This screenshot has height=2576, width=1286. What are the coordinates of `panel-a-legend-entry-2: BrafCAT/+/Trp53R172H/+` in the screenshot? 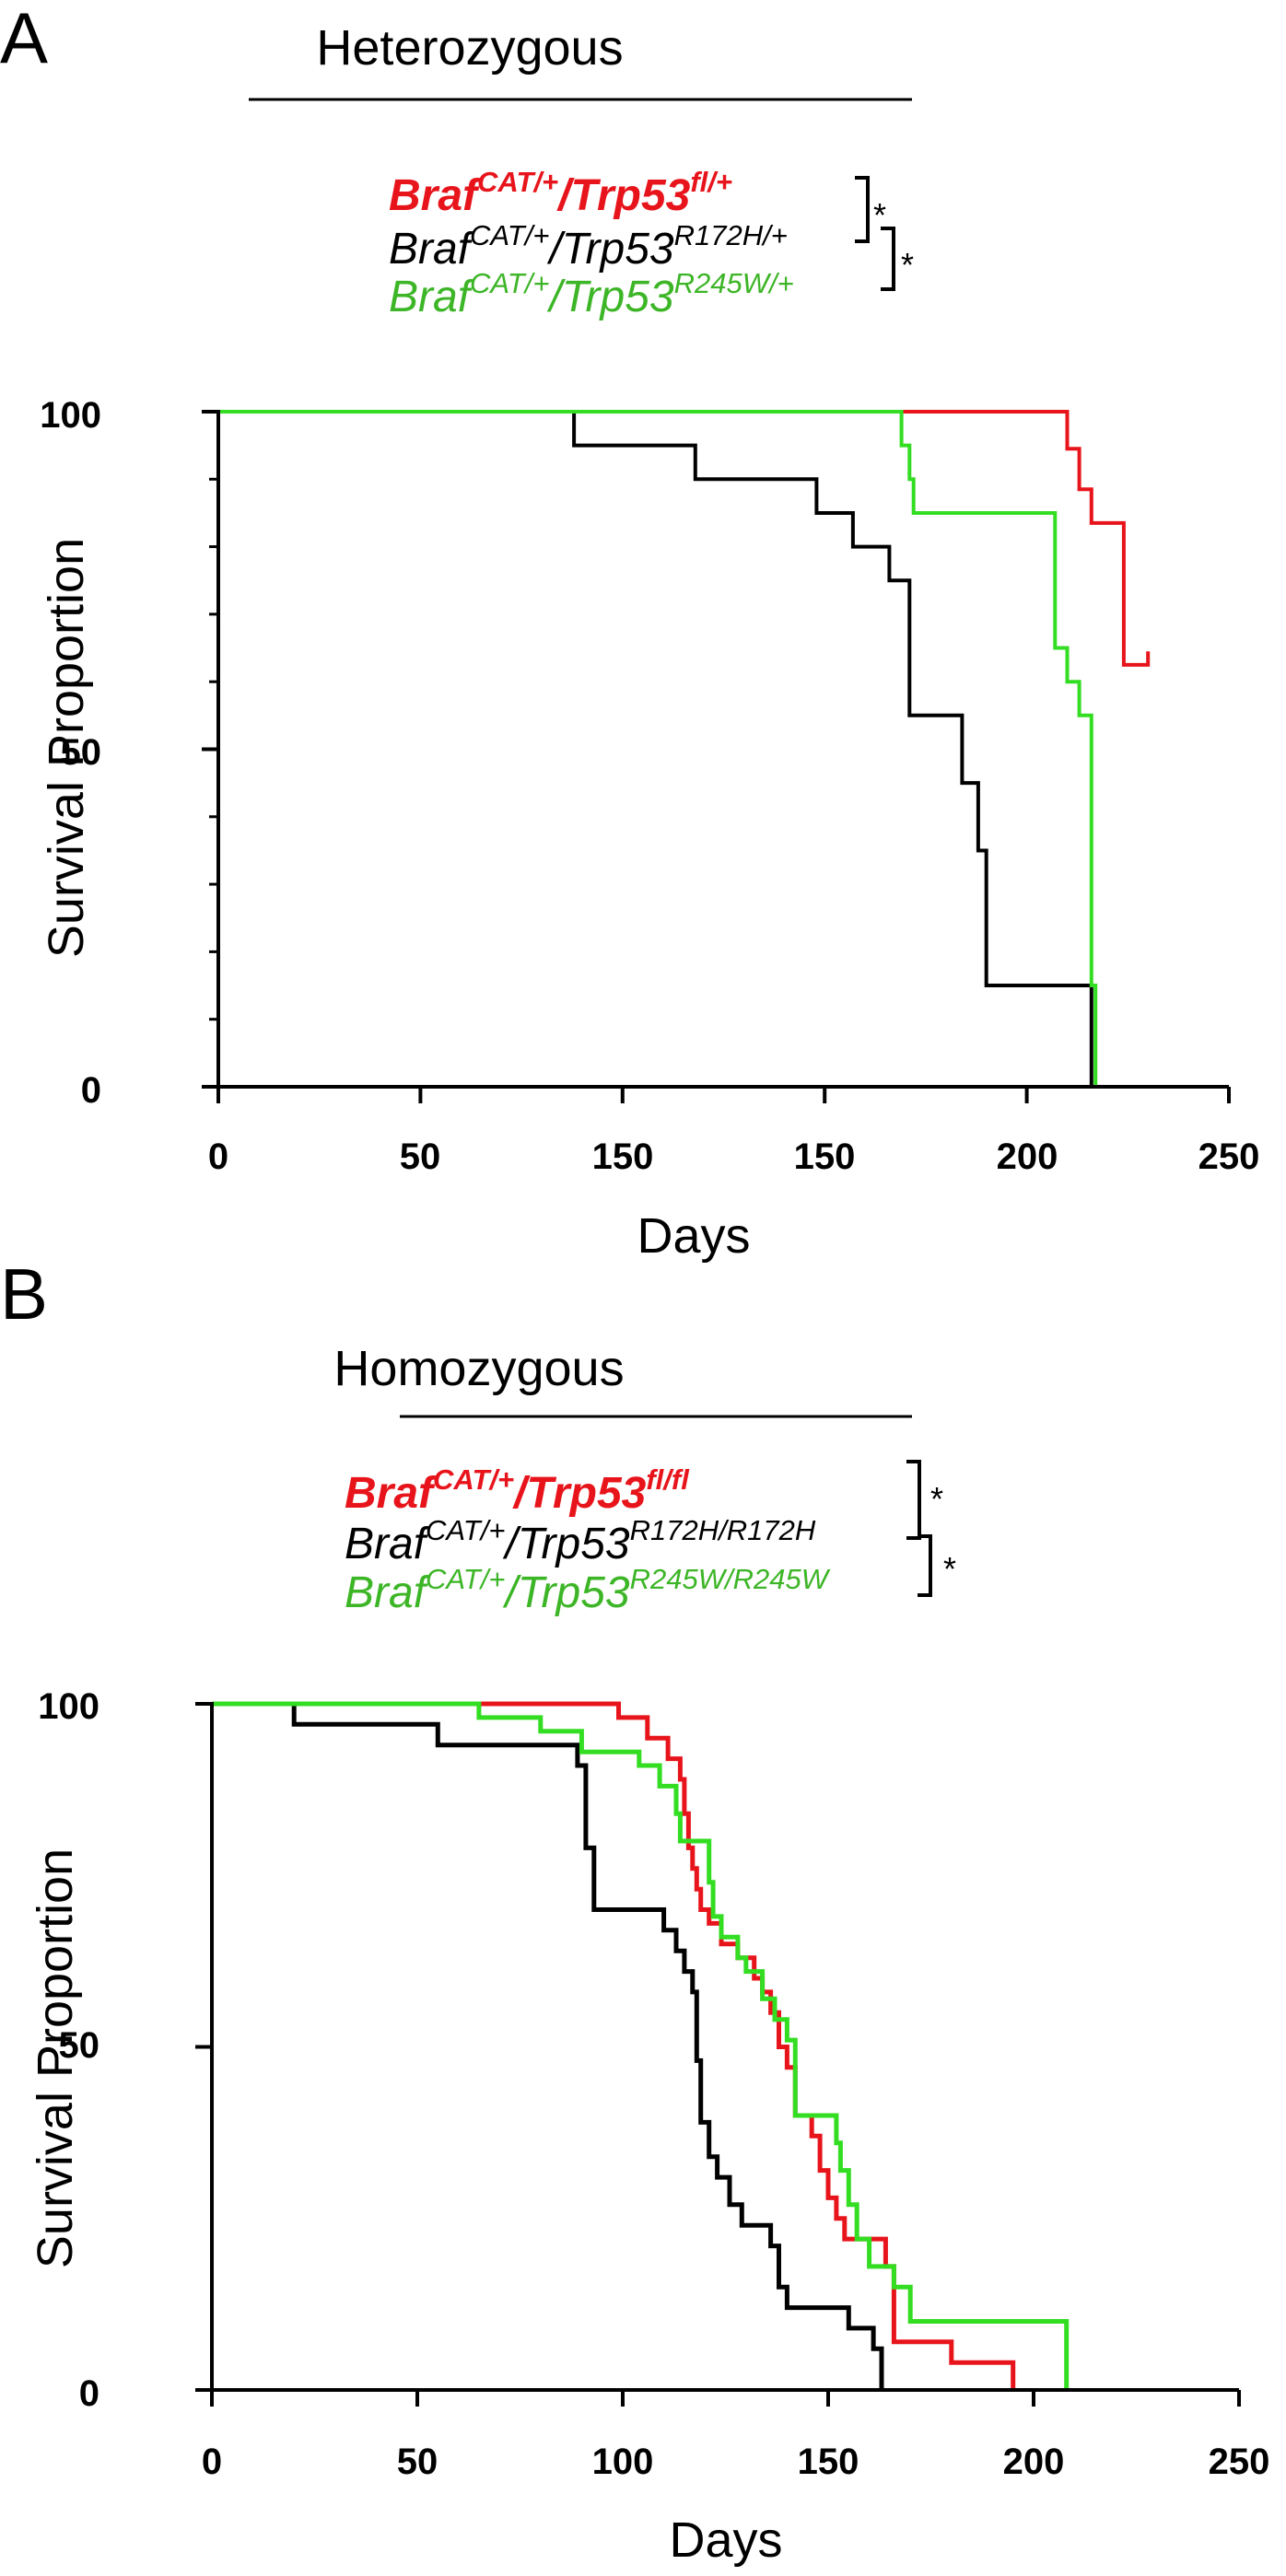 It's located at (588, 246).